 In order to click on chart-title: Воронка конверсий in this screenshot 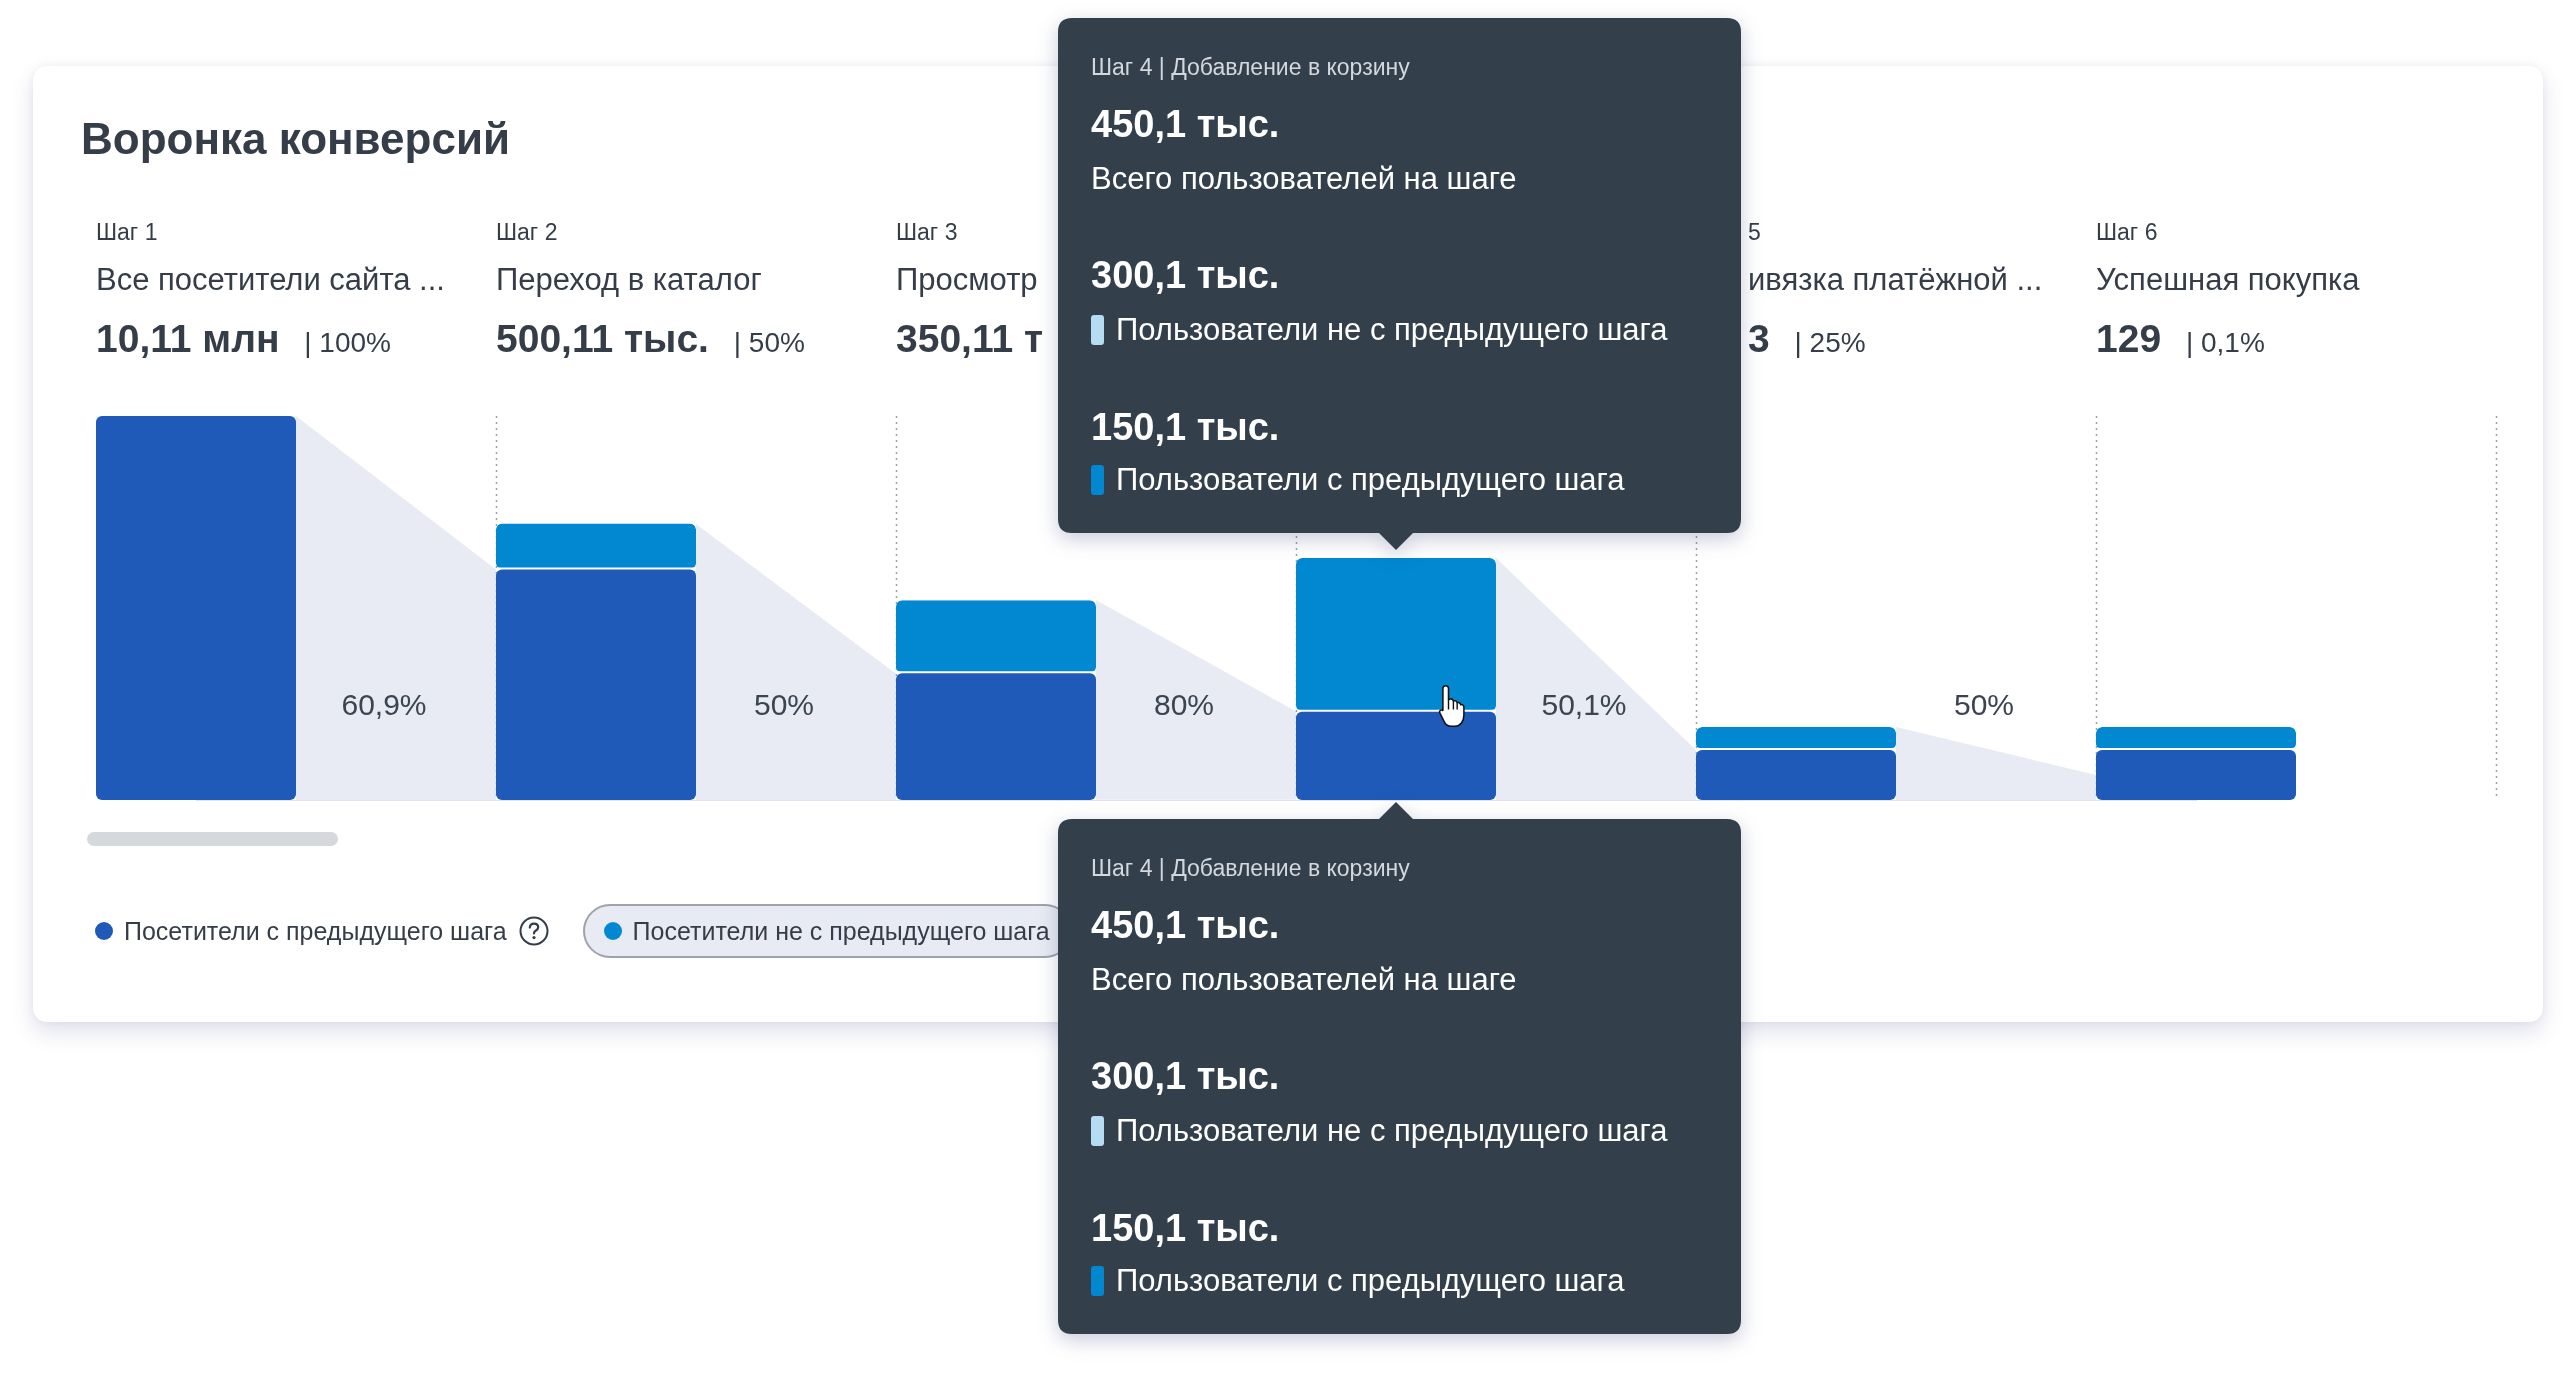, I will do `click(295, 139)`.